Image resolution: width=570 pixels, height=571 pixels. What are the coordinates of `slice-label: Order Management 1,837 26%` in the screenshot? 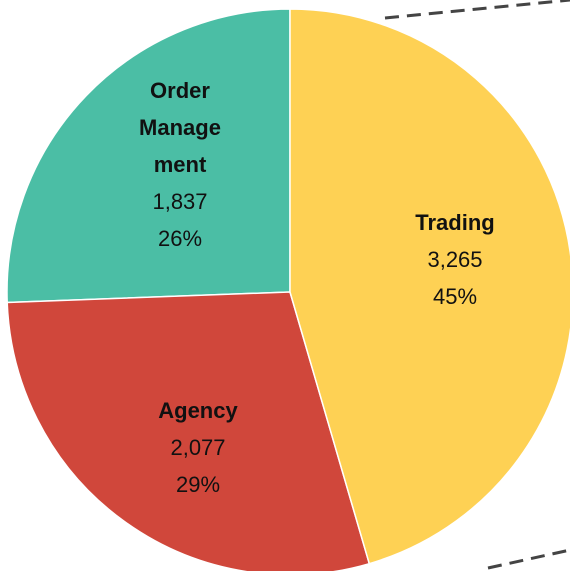 It's located at (180, 164).